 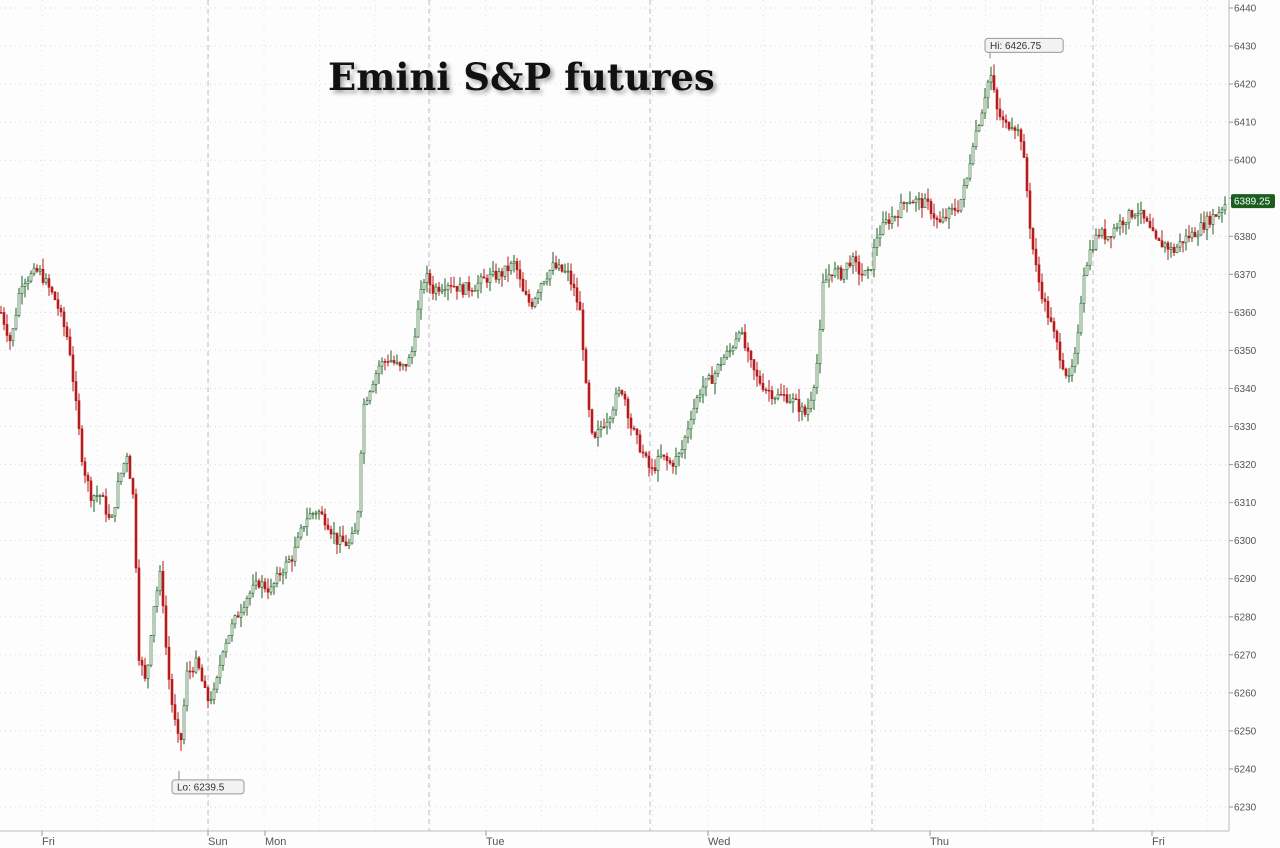 I want to click on y-tick-label: 6350, so click(x=1245, y=351).